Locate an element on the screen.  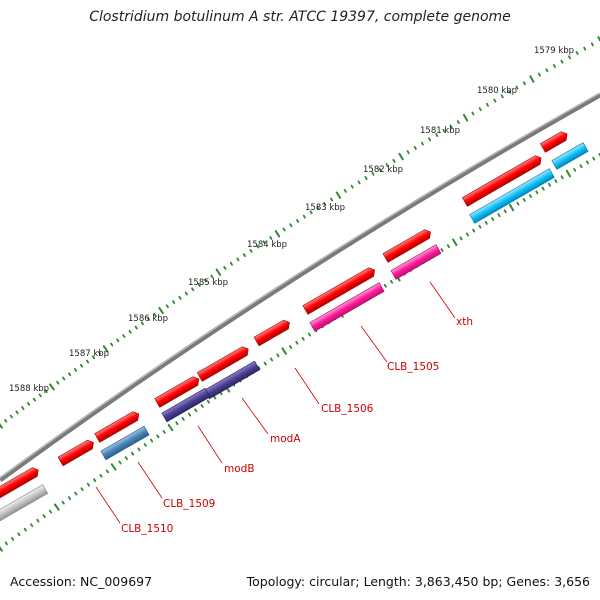
scale-label-1587: 1587 kbp is located at coordinates (89, 354).